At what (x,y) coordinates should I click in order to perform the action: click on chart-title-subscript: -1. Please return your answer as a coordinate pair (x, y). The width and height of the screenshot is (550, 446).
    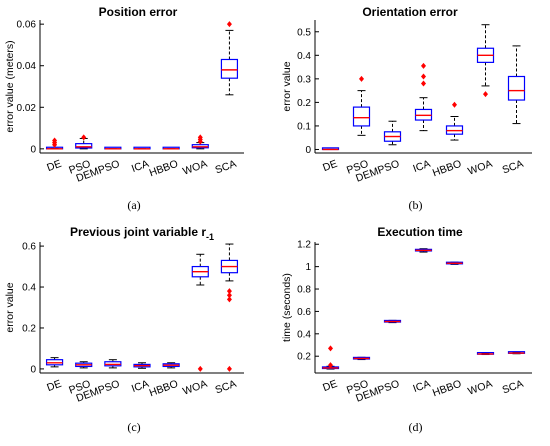
    Looking at the image, I should click on (210, 237).